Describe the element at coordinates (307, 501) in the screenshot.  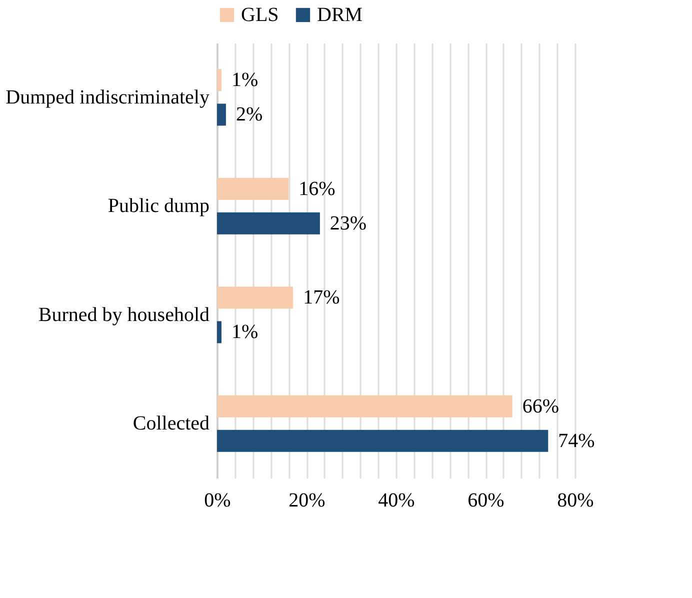
I see `x-tick-label: 20%` at that location.